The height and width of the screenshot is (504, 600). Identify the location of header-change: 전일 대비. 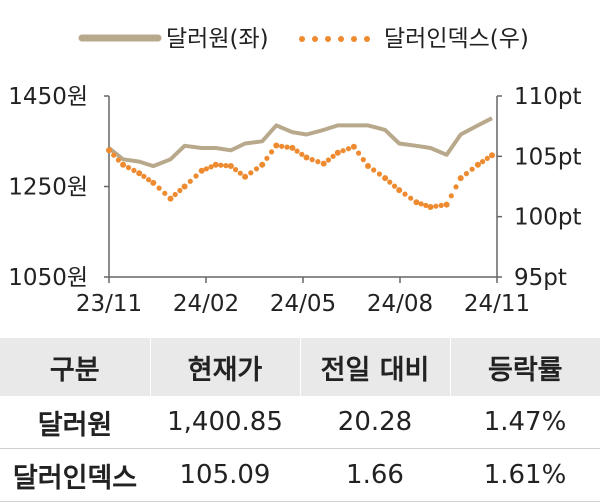
(374, 367).